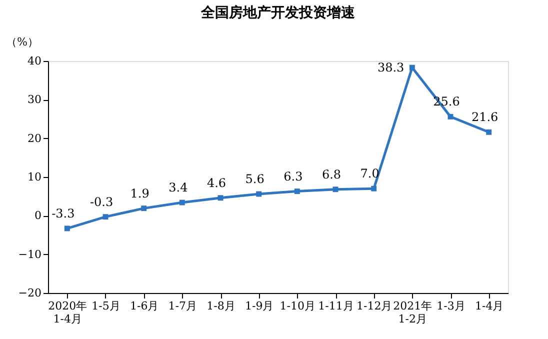 This screenshot has height=339, width=548. What do you see at coordinates (254, 179) in the screenshot?
I see `data-label: 5.6` at bounding box center [254, 179].